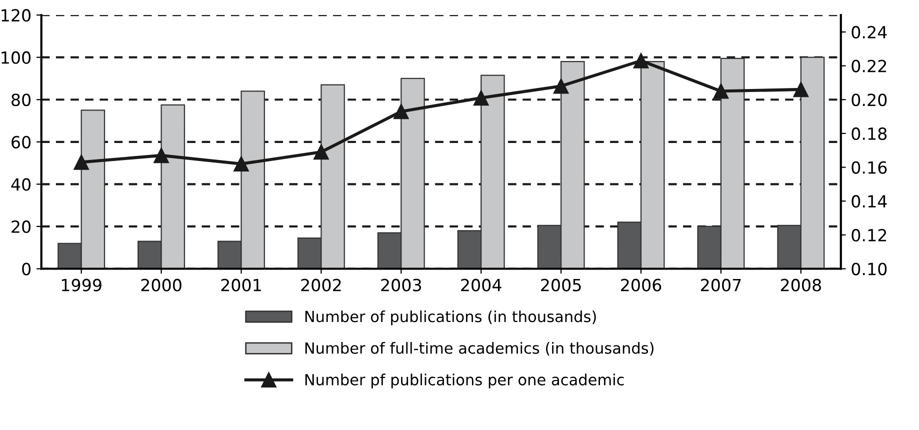  I want to click on y-tick-label: 60, so click(21, 142).